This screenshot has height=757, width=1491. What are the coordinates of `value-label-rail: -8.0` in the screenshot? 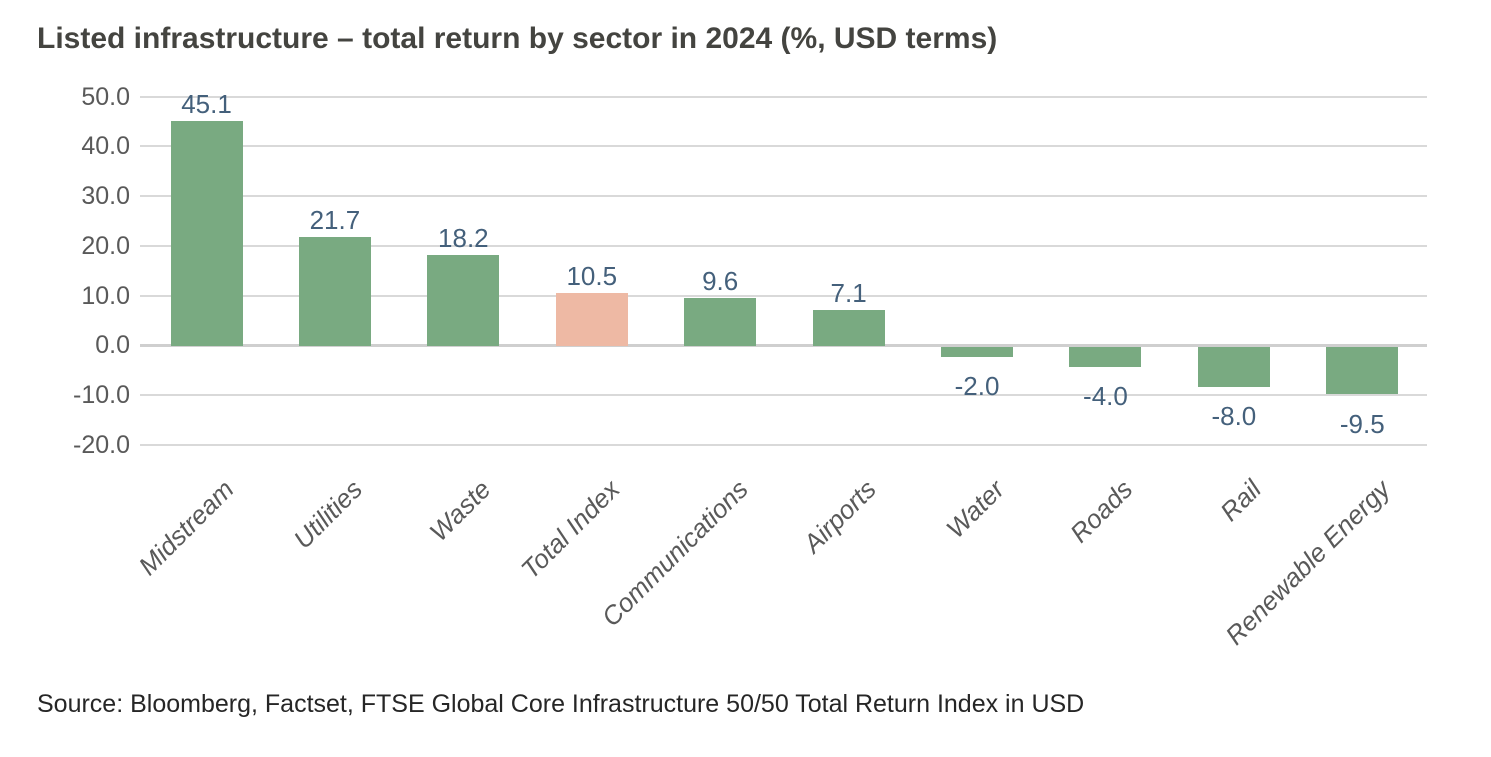 It's located at (1234, 416).